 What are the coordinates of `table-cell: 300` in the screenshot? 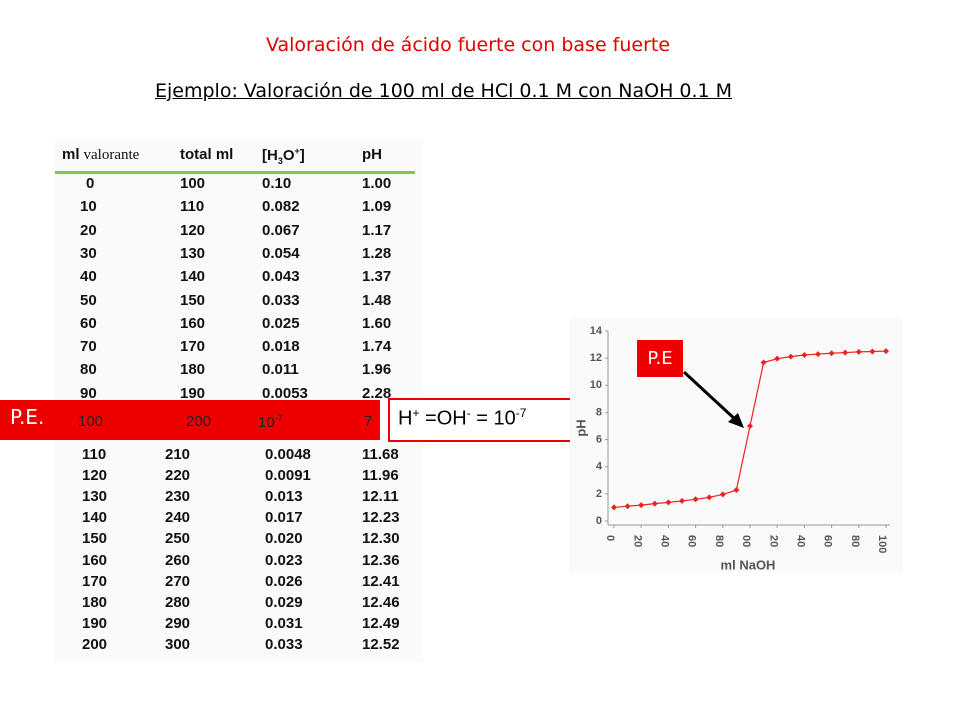 It's located at (178, 644).